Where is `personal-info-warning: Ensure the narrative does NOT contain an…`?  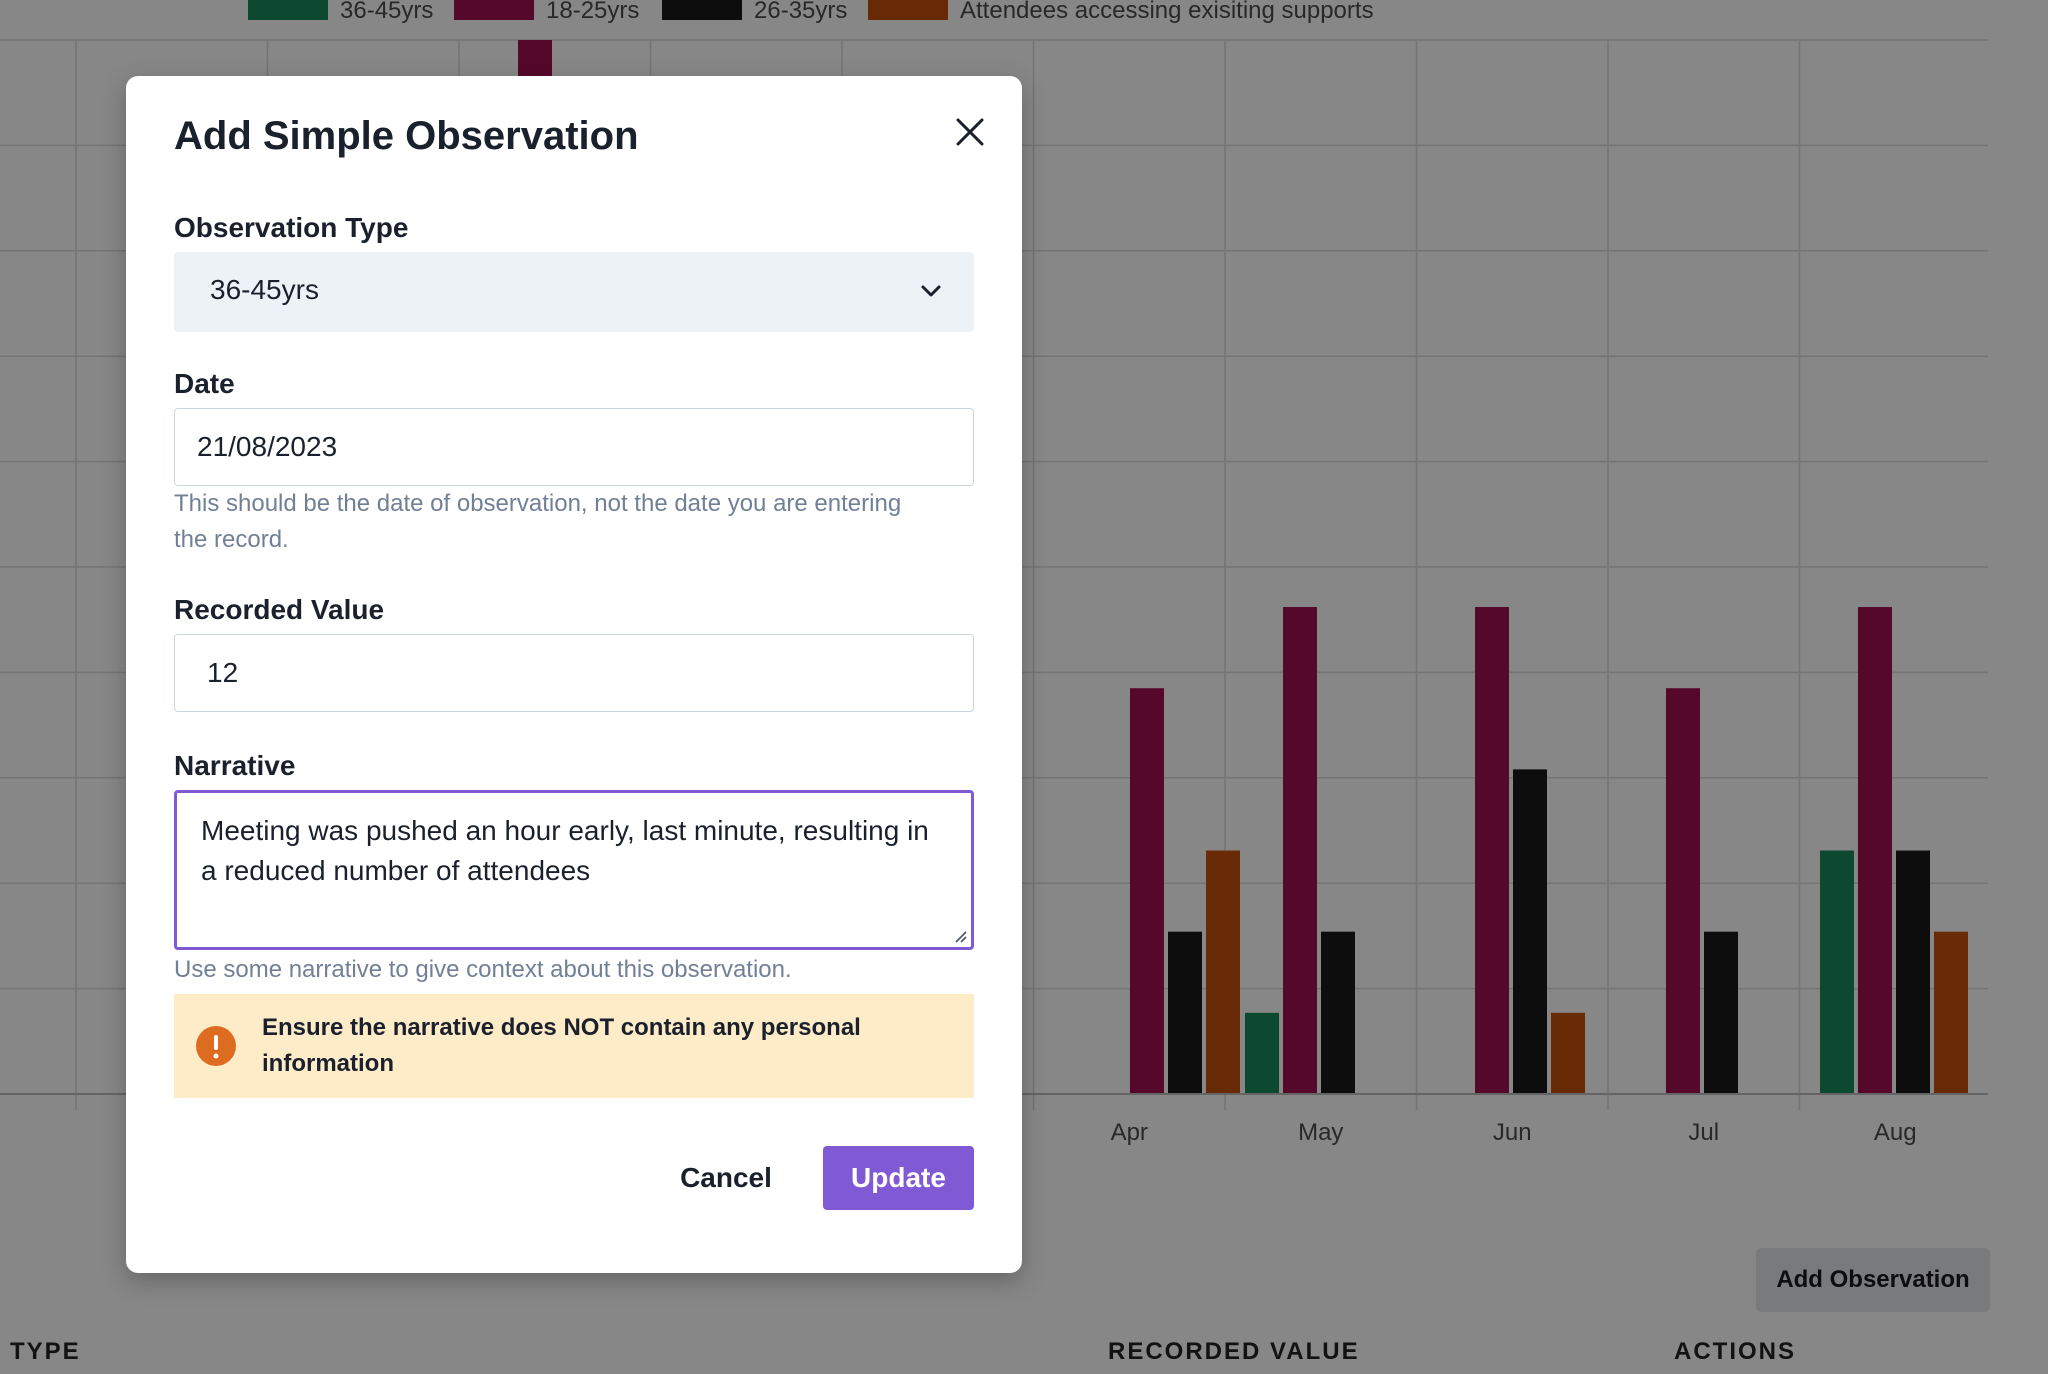
personal-info-warning: Ensure the narrative does NOT contain an… is located at coordinates (574, 1046).